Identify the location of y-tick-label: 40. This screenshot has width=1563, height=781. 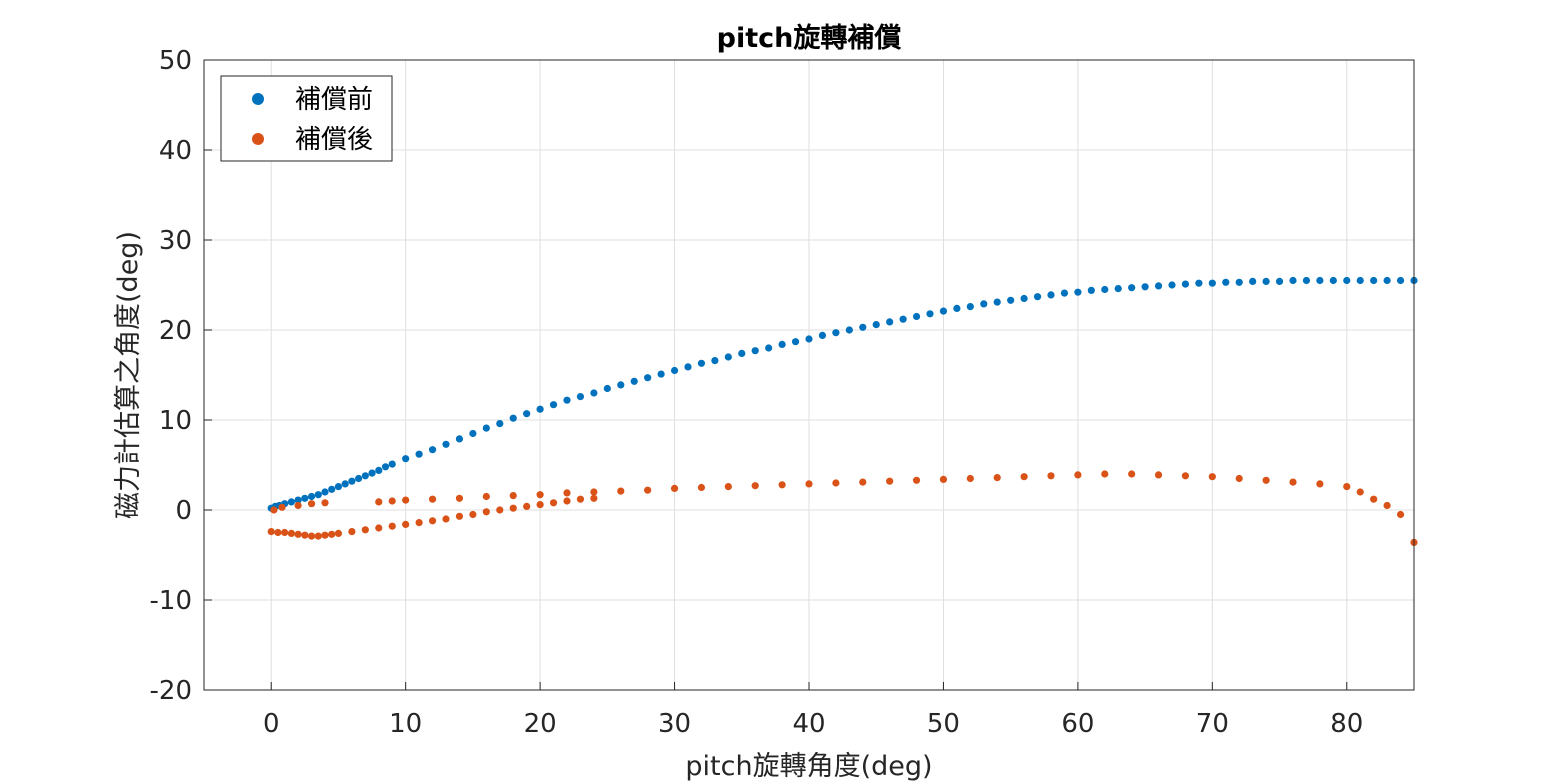
(175, 151).